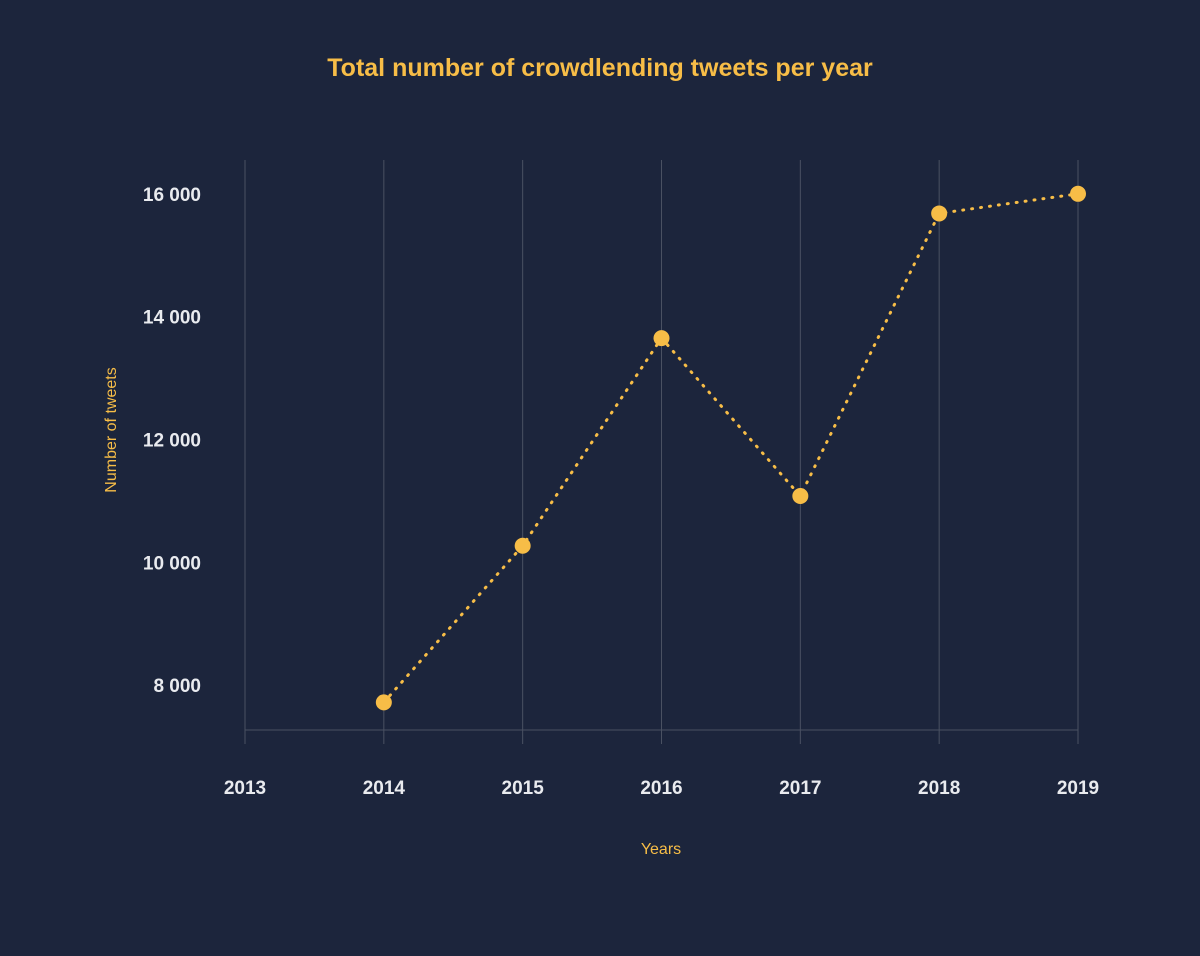 The image size is (1200, 956). Describe the element at coordinates (172, 195) in the screenshot. I see `y-tick-label: 16 000` at that location.